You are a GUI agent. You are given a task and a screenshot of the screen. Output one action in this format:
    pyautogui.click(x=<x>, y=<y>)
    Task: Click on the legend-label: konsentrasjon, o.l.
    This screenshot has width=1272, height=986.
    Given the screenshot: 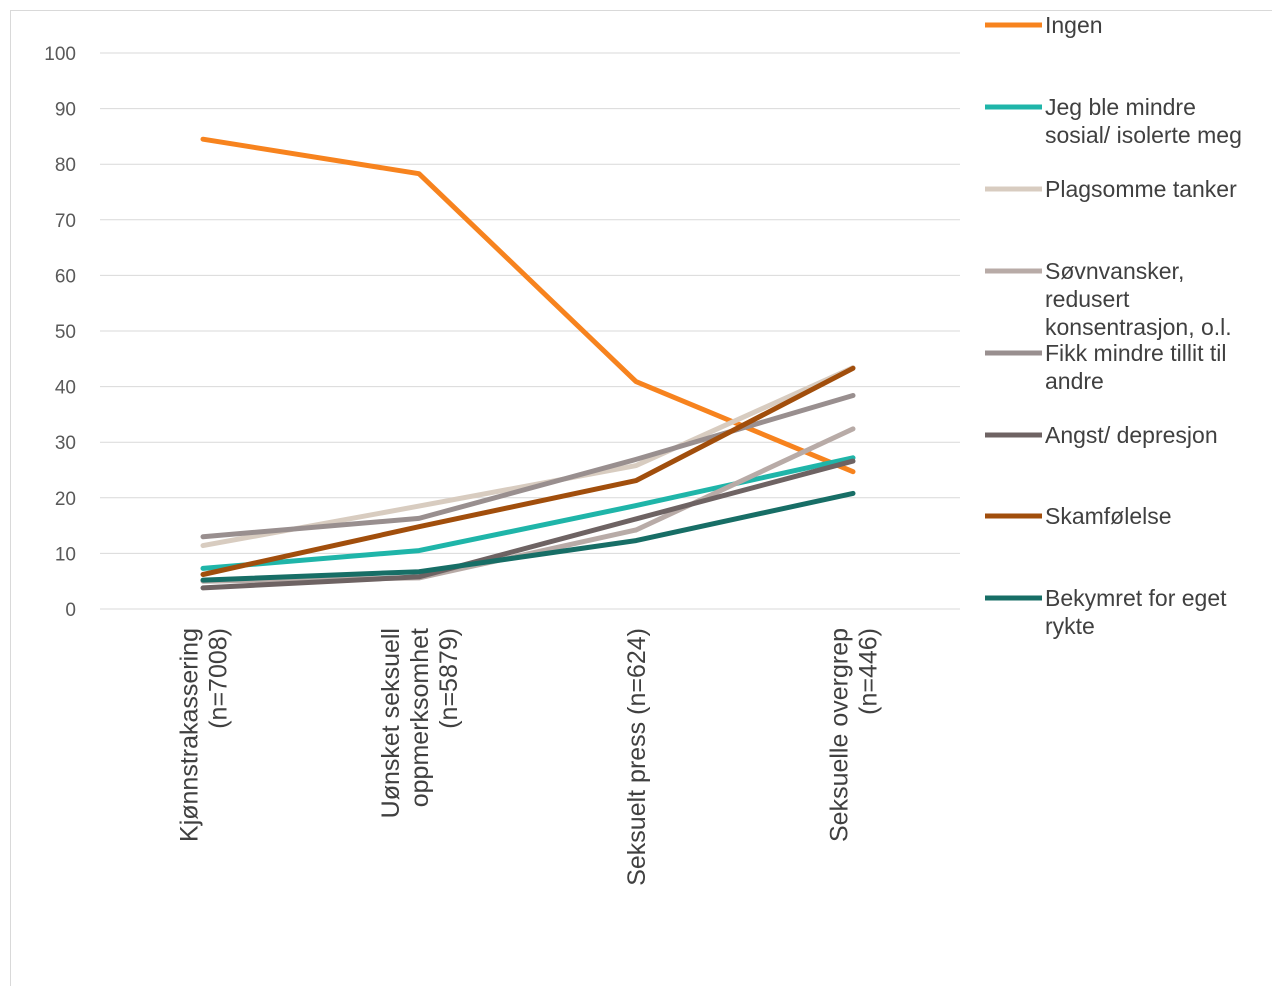 What is the action you would take?
    pyautogui.click(x=1138, y=327)
    